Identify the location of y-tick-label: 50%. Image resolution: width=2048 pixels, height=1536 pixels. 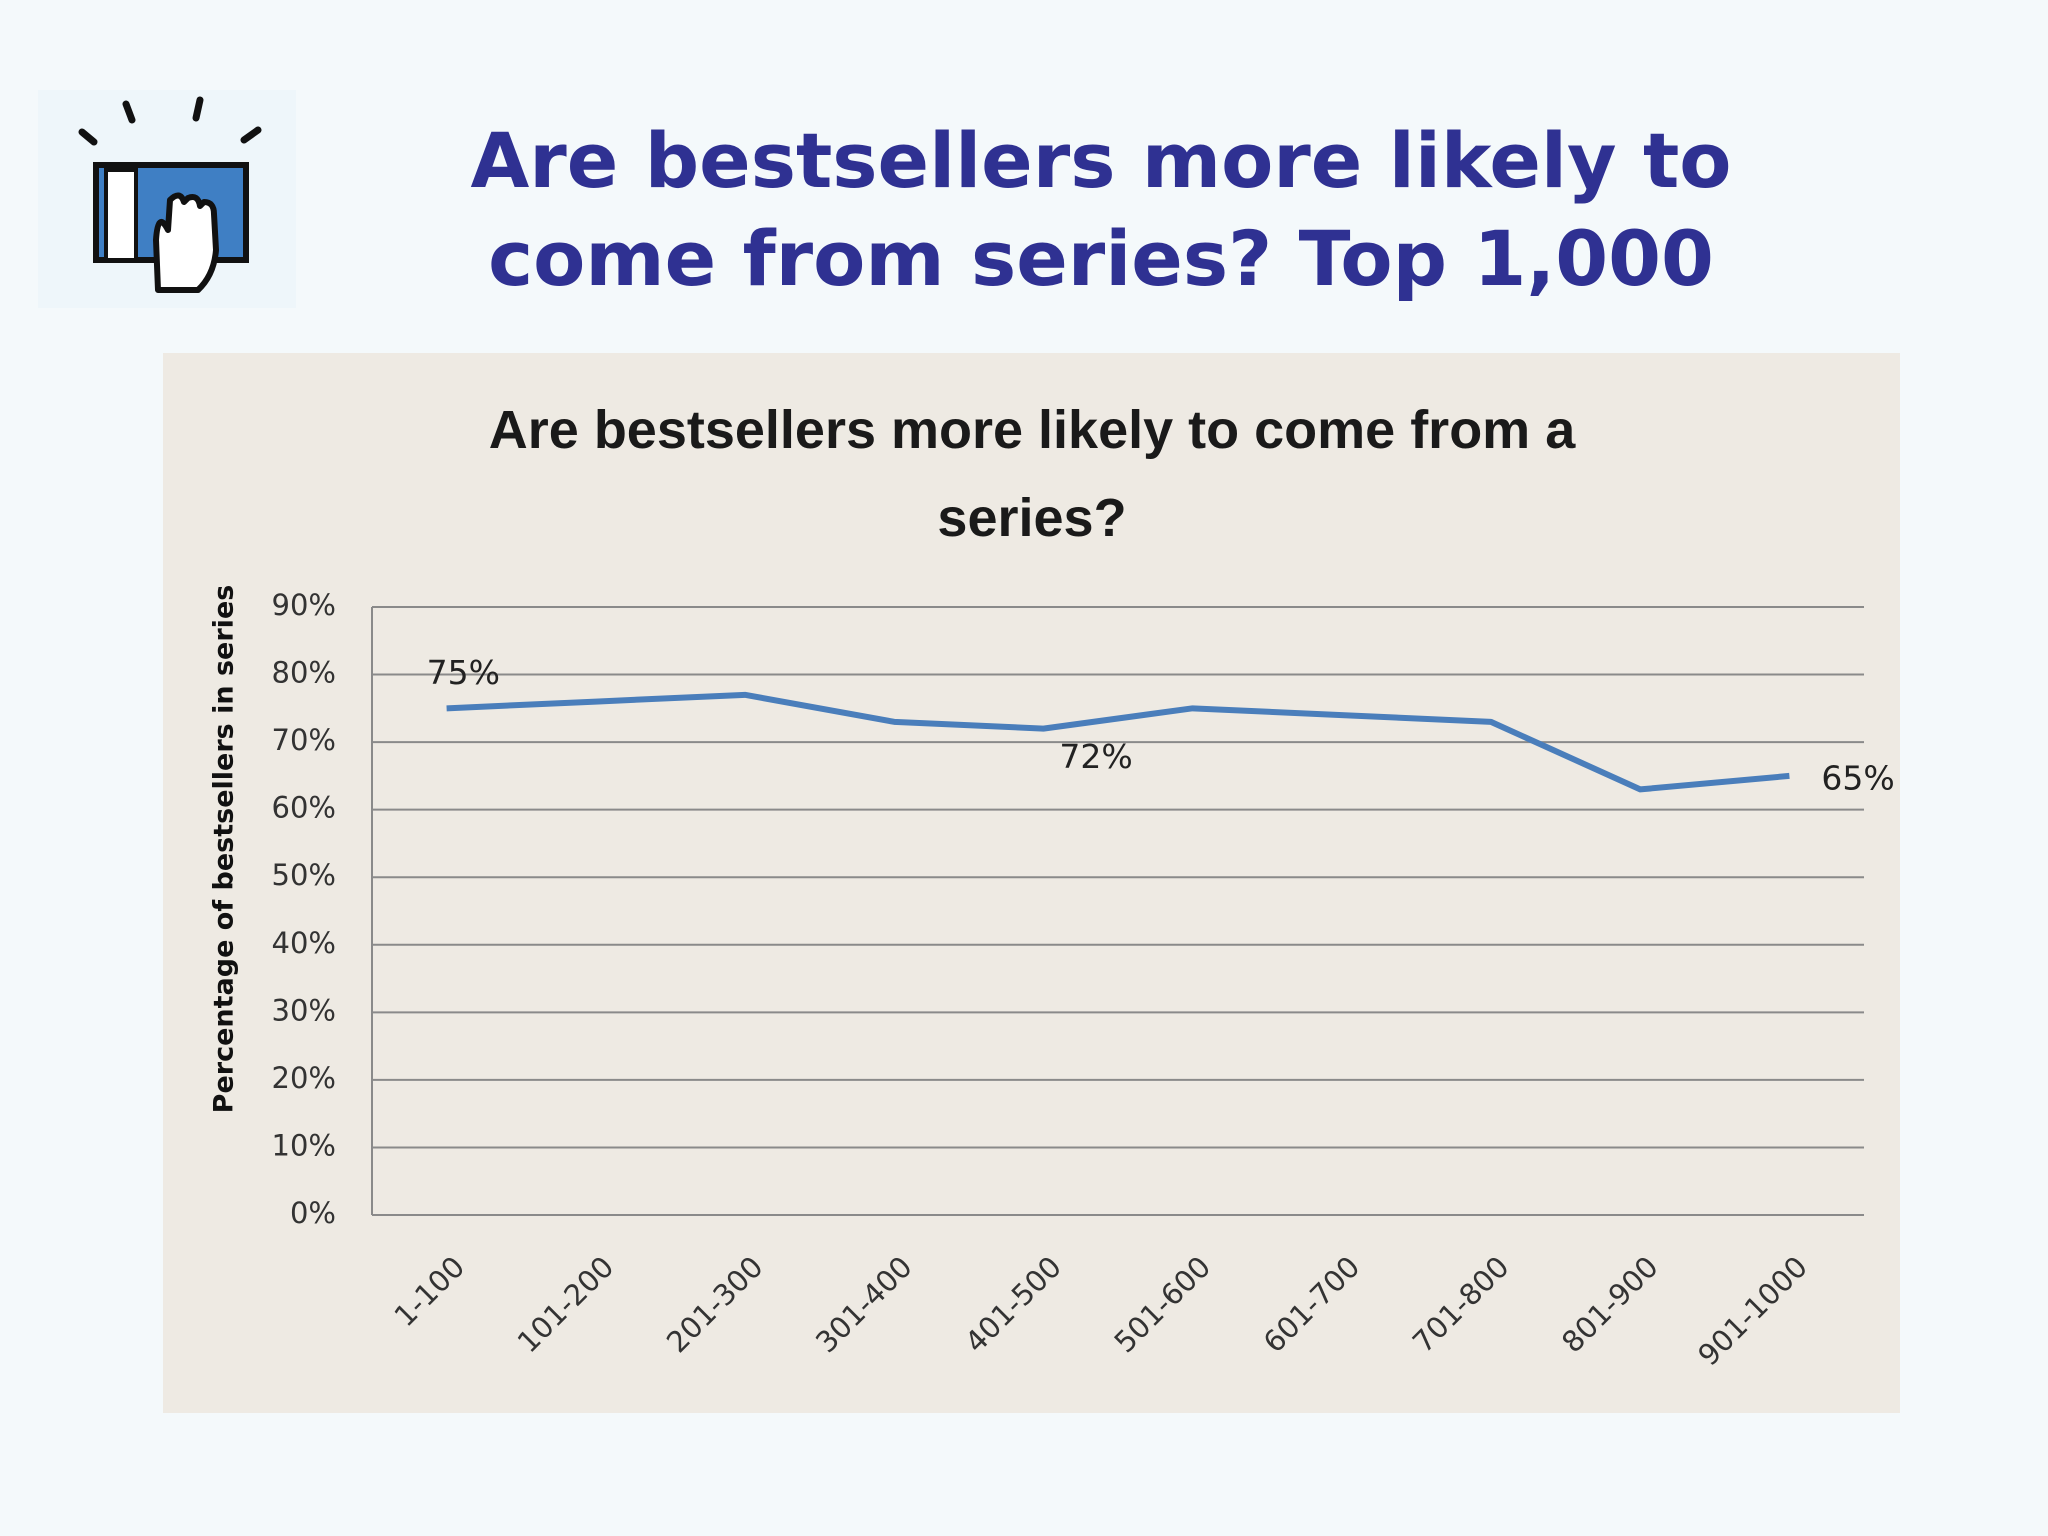
(304, 875).